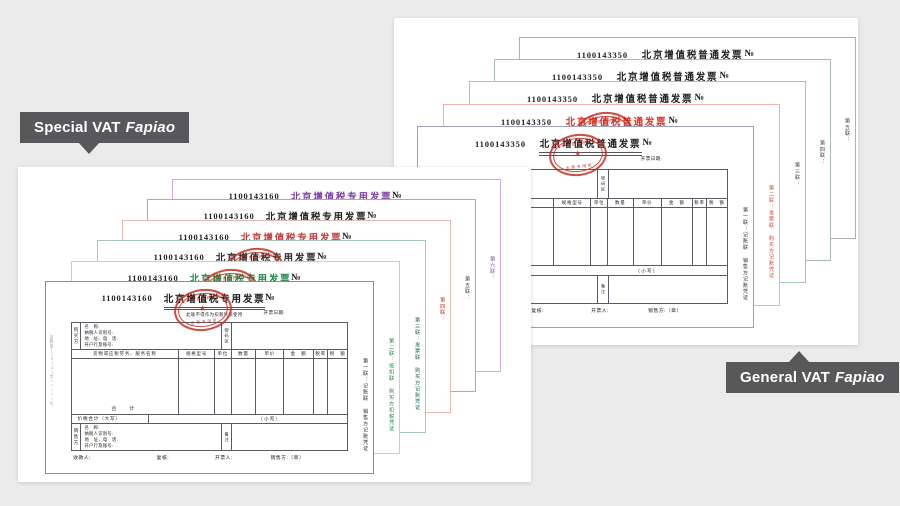 This screenshot has height=506, width=900. Describe the element at coordinates (796, 174) in the screenshot. I see `copy-label: 第三联：` at that location.